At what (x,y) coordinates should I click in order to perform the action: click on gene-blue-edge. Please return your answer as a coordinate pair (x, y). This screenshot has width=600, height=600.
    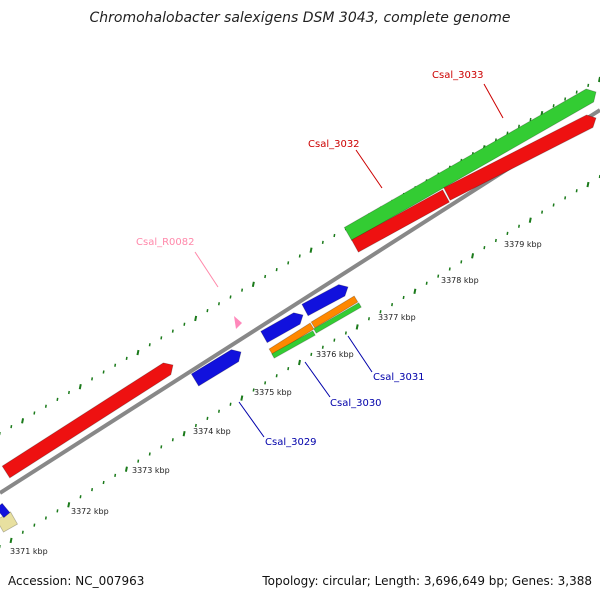
    Looking at the image, I should click on (5, 510).